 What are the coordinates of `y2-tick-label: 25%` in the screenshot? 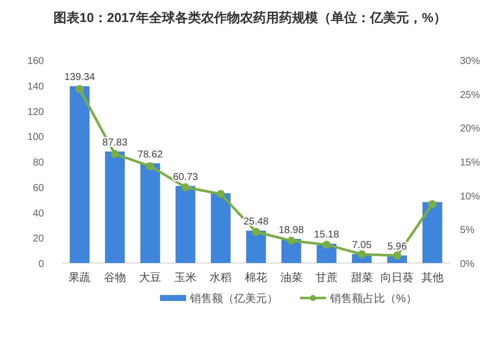 It's located at (470, 95).